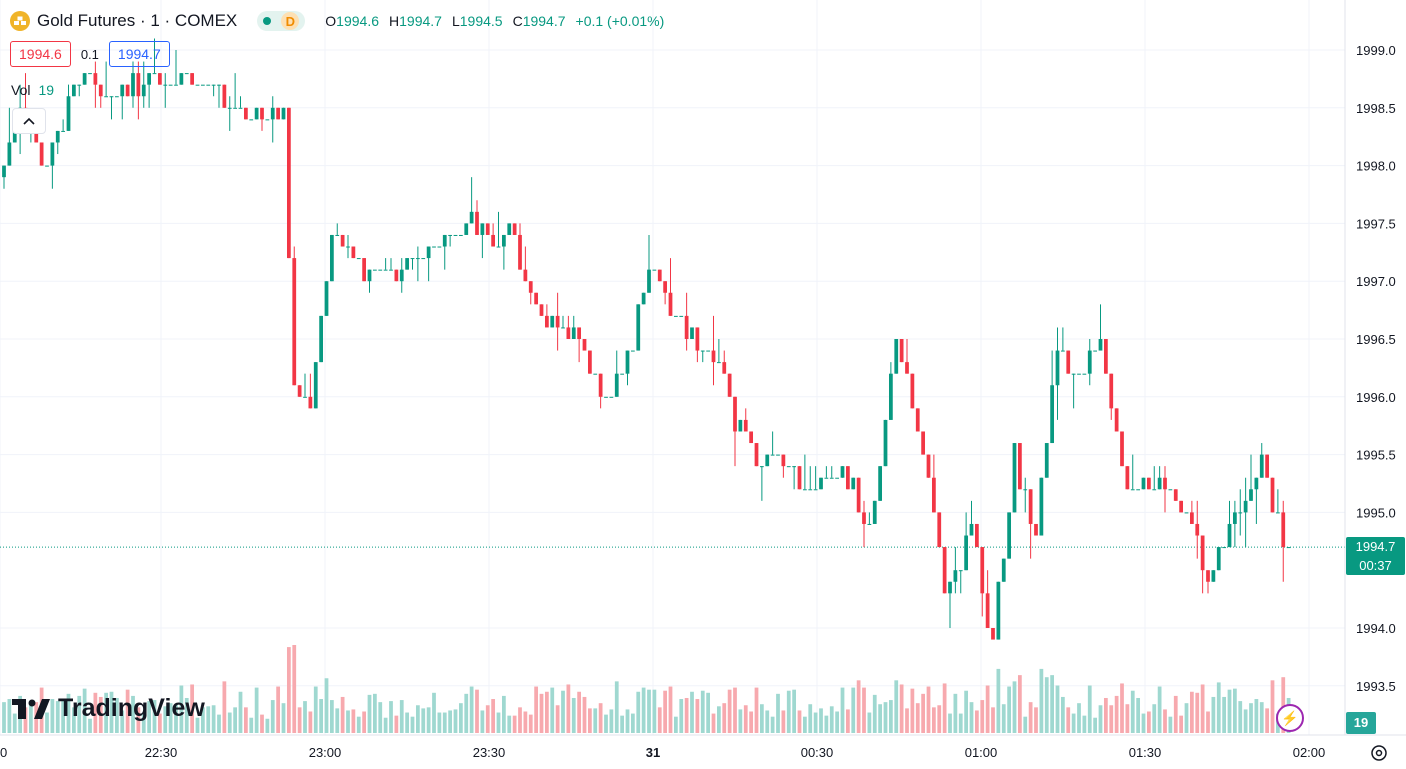 Image resolution: width=1406 pixels, height=769 pixels. Describe the element at coordinates (1145, 752) in the screenshot. I see `time-tick-label: 01:30` at that location.